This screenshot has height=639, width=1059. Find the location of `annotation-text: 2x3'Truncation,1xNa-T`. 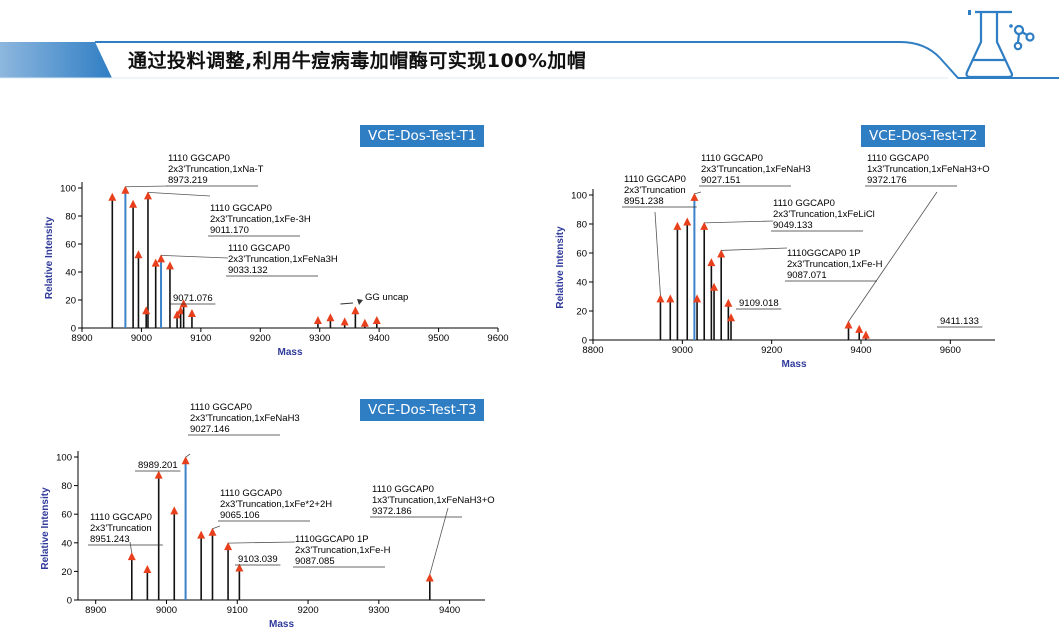

annotation-text: 2x3'Truncation,1xNa-T is located at coordinates (216, 169).